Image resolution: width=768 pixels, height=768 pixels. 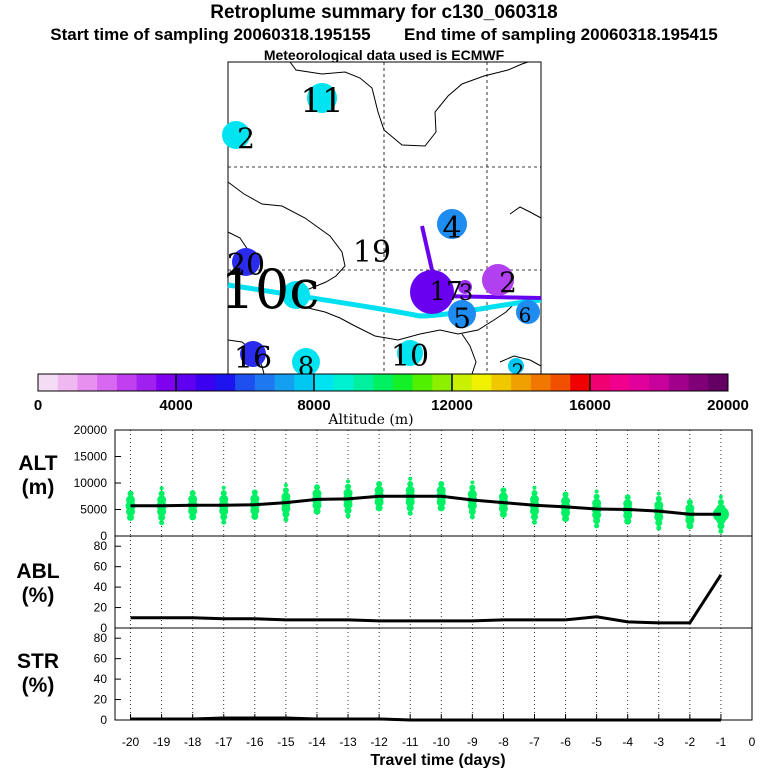 I want to click on series-line-str, so click(x=425, y=719).